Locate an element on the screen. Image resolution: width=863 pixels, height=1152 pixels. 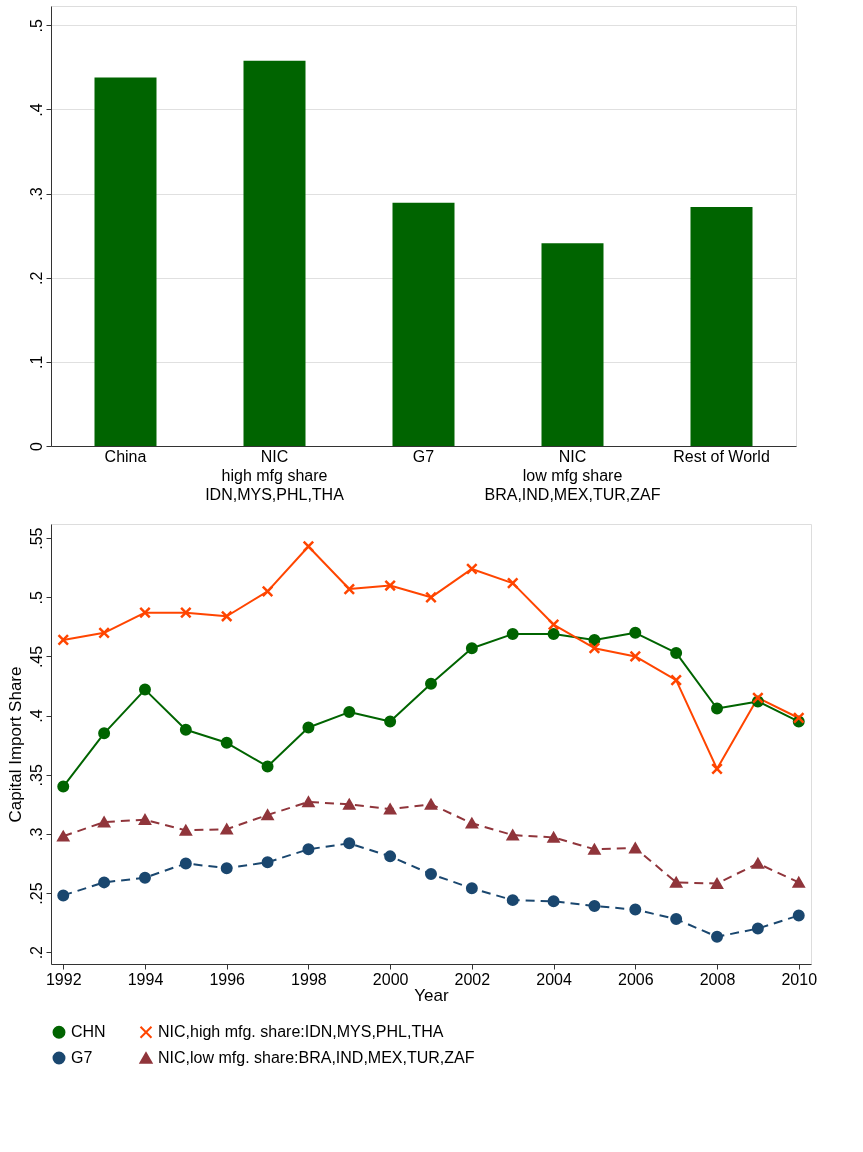
legend-label: G7 is located at coordinates (82, 1057).